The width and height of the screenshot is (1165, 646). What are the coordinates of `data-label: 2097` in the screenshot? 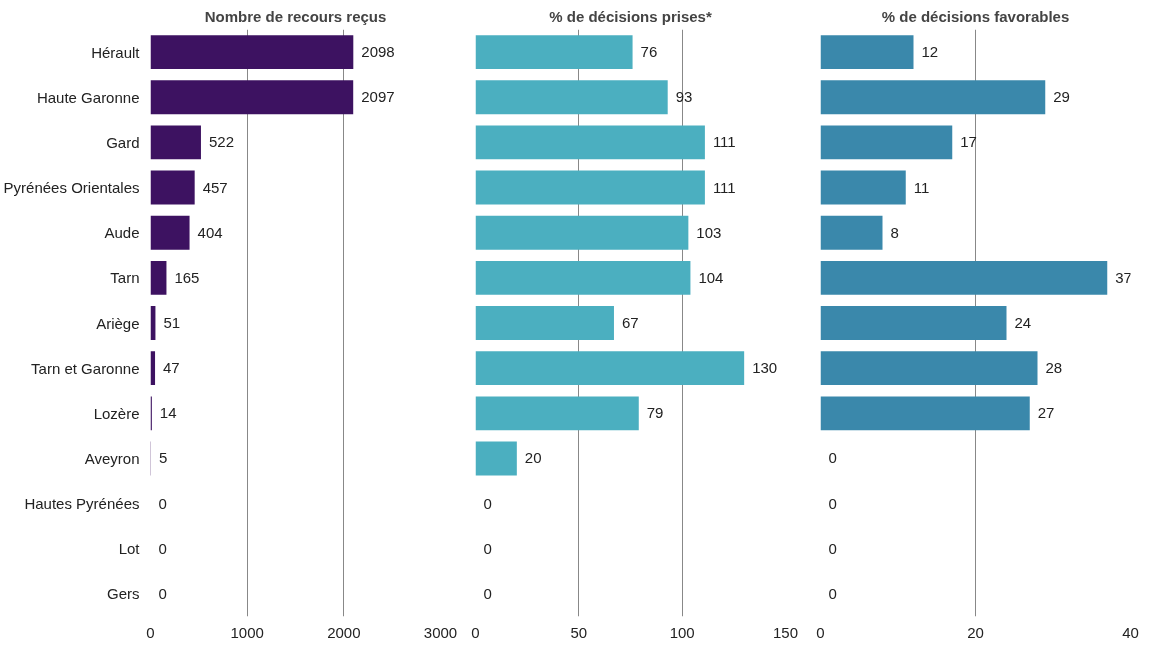 It's located at (378, 97).